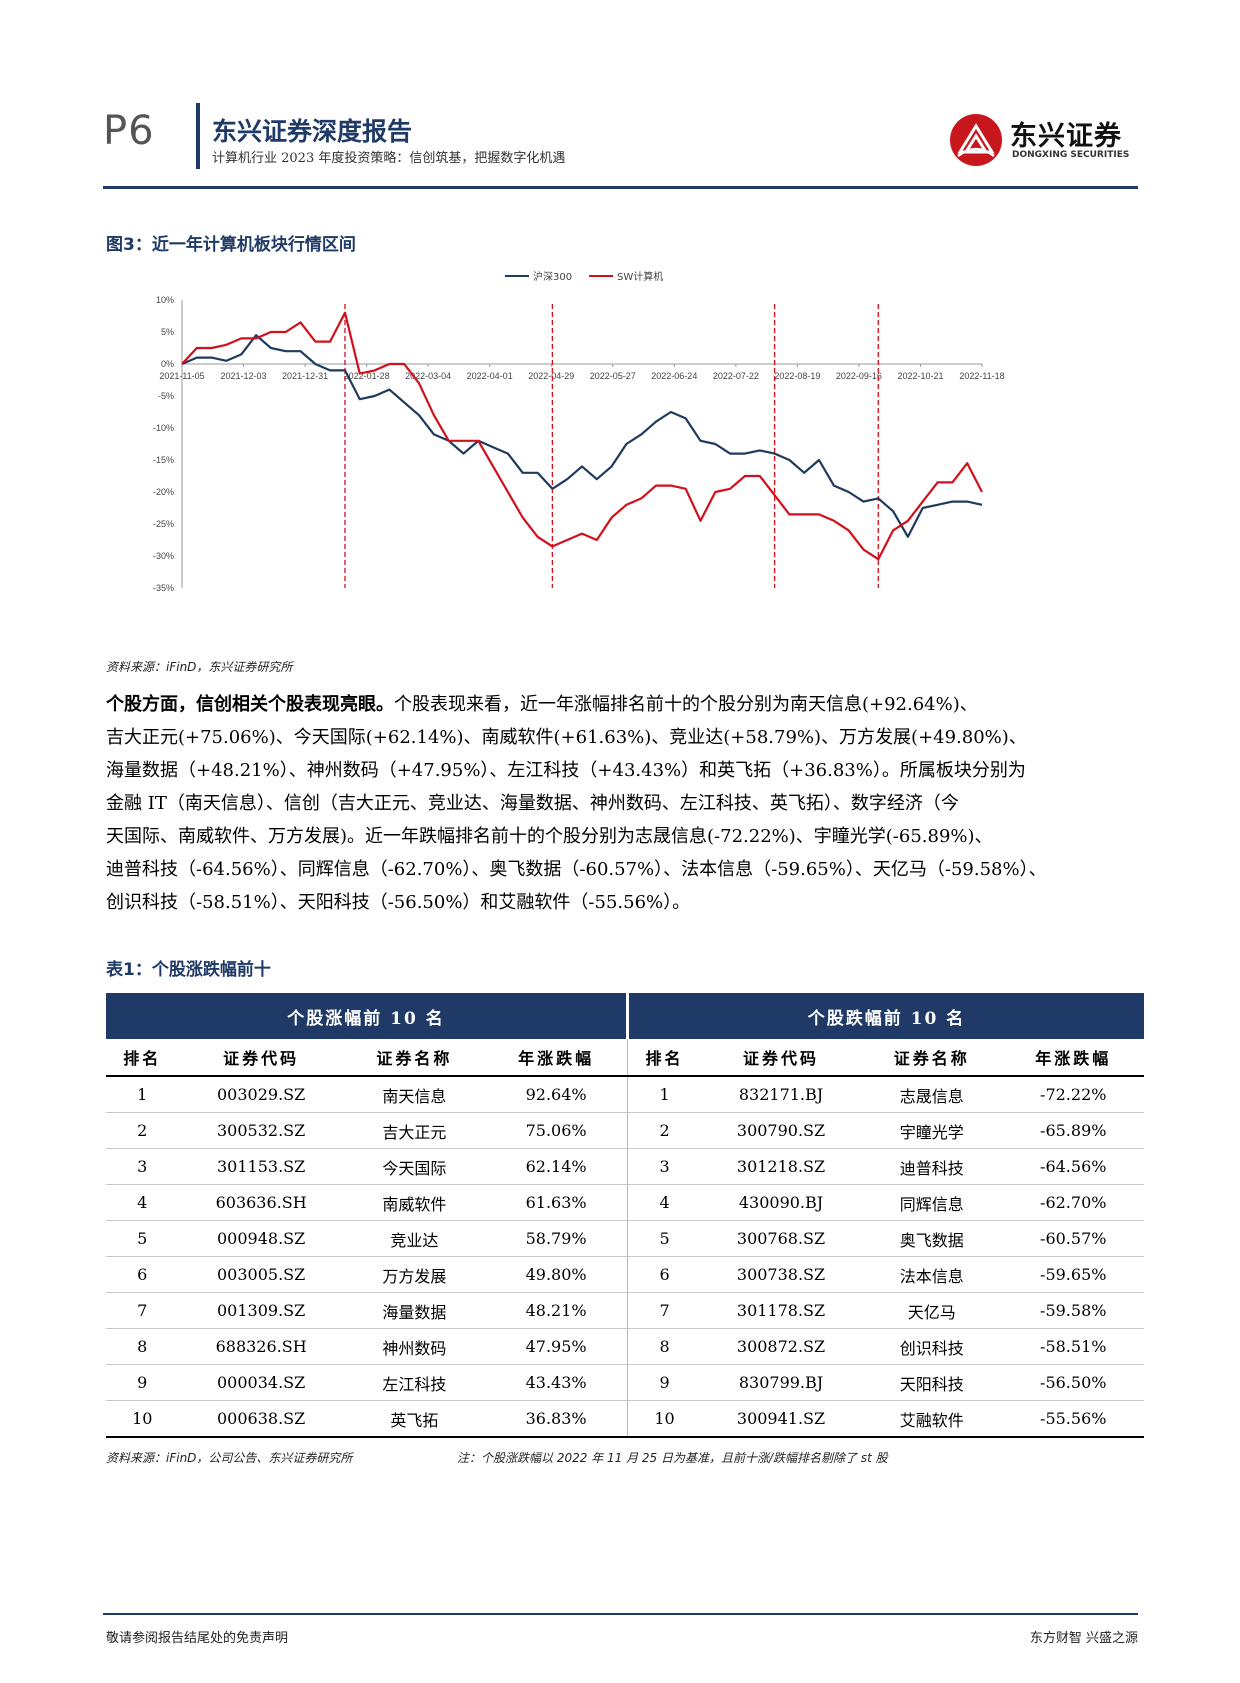 The height and width of the screenshot is (1683, 1240). What do you see at coordinates (389, 158) in the screenshot?
I see `report-subtitle: 计算机行业 2023 年度投资策略：信创筑基，把握数字化机遇` at bounding box center [389, 158].